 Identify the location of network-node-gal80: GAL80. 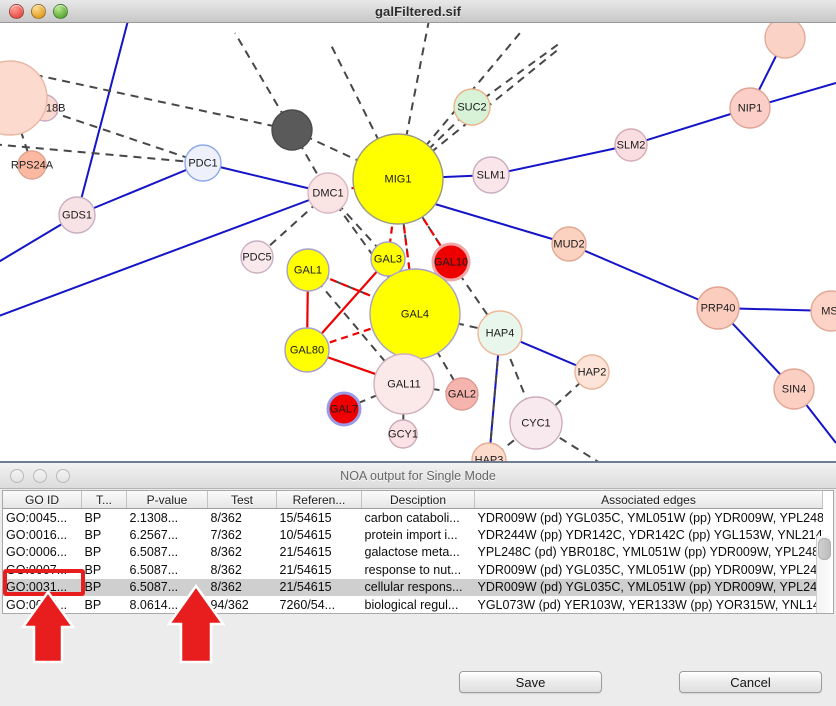
(307, 350).